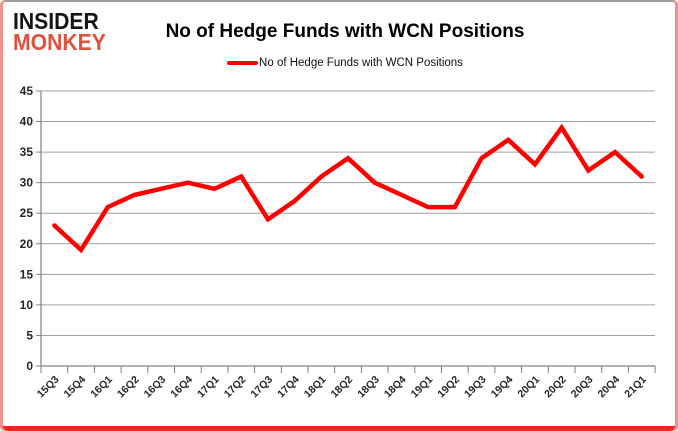 Image resolution: width=678 pixels, height=431 pixels. I want to click on x-tick-label: 17Q1, so click(208, 387).